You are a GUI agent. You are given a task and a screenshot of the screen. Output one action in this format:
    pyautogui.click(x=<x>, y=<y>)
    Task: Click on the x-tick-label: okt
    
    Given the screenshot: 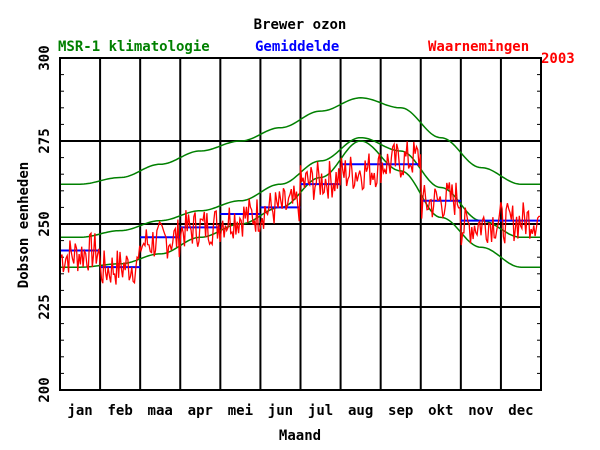 What is the action you would take?
    pyautogui.click(x=440, y=411)
    